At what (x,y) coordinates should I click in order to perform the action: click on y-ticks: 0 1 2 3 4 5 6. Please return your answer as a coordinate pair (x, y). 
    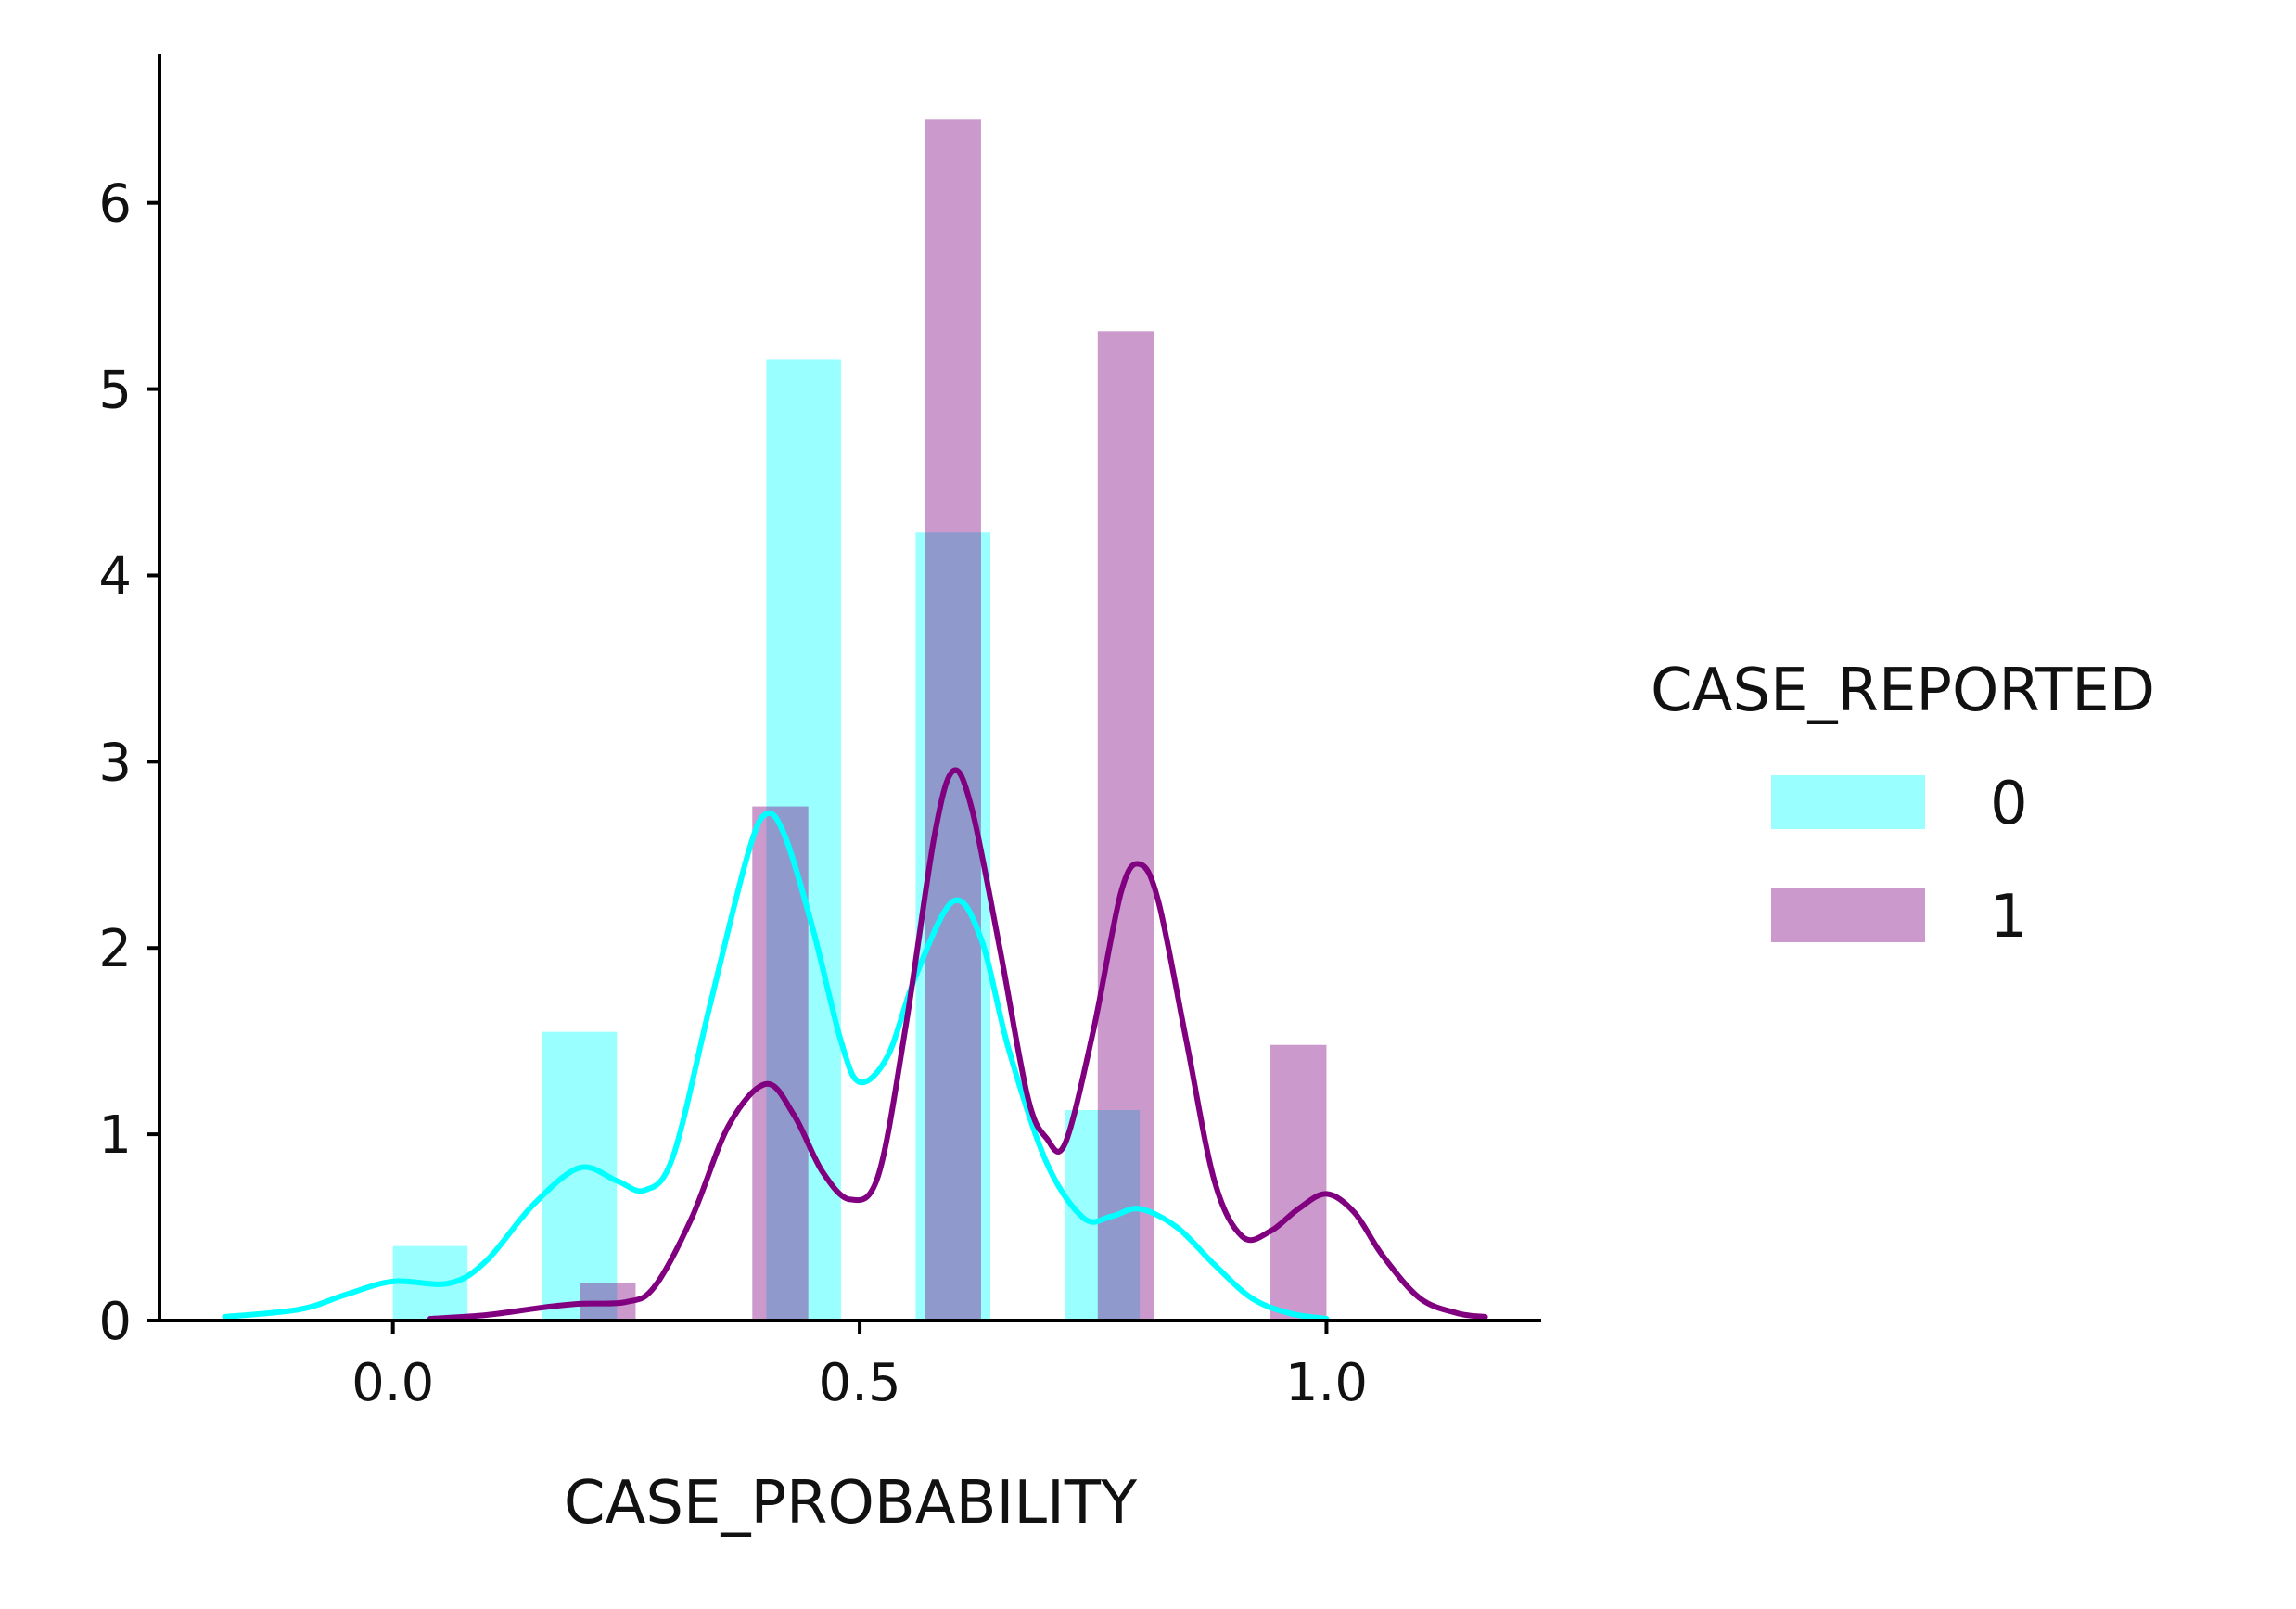
    Looking at the image, I should click on (128, 763).